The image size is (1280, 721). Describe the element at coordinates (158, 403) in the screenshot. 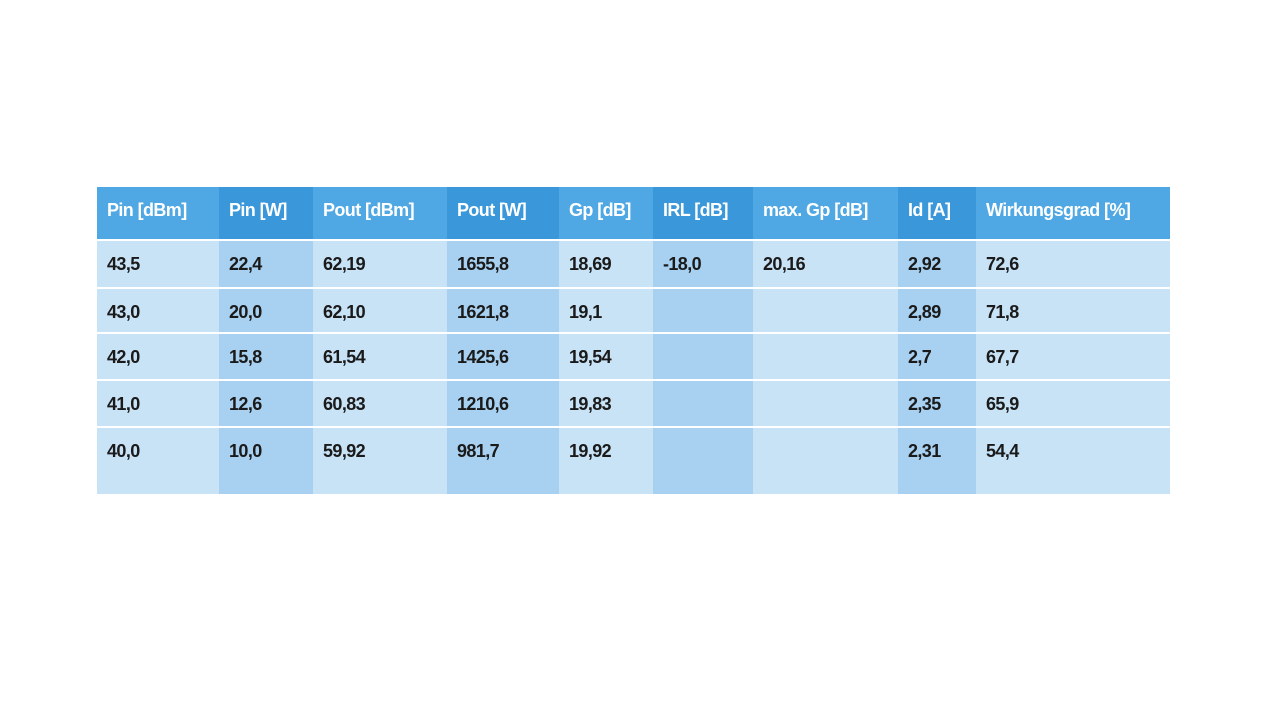

I see `table-cell: 41,0` at that location.